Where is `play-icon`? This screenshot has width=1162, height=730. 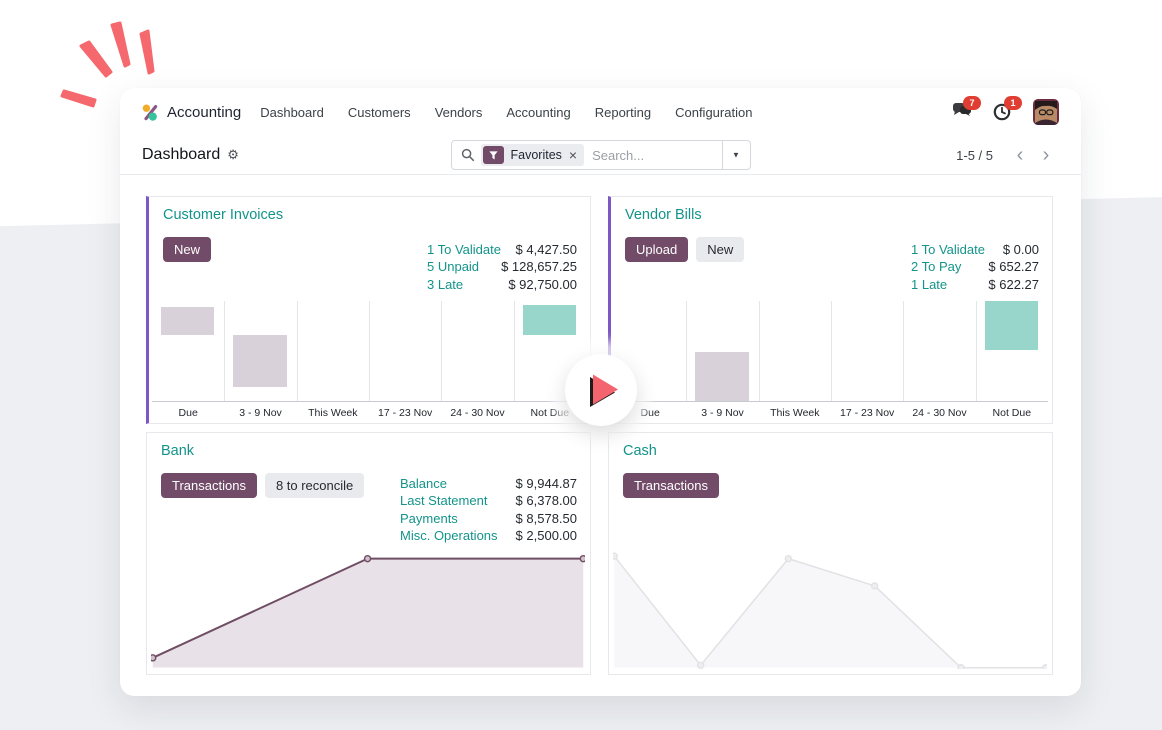 play-icon is located at coordinates (604, 390).